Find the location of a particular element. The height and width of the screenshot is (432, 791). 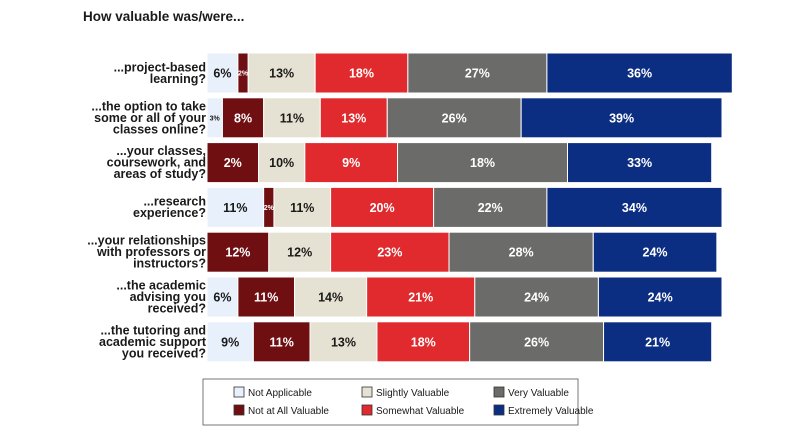

data-label: 39% is located at coordinates (621, 118).